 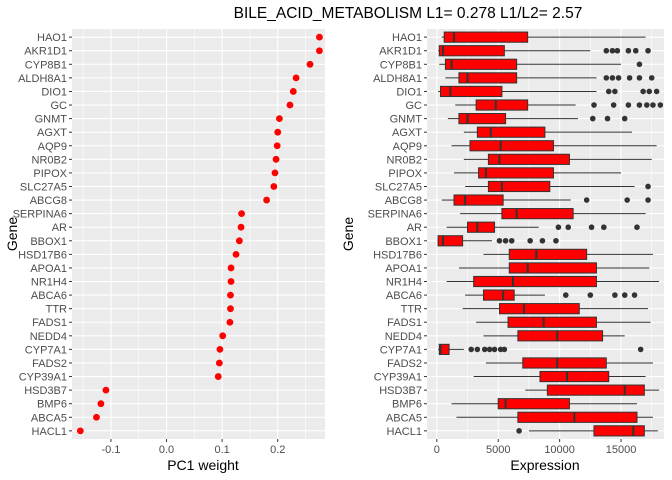 I want to click on box-nedd4, so click(x=554, y=336).